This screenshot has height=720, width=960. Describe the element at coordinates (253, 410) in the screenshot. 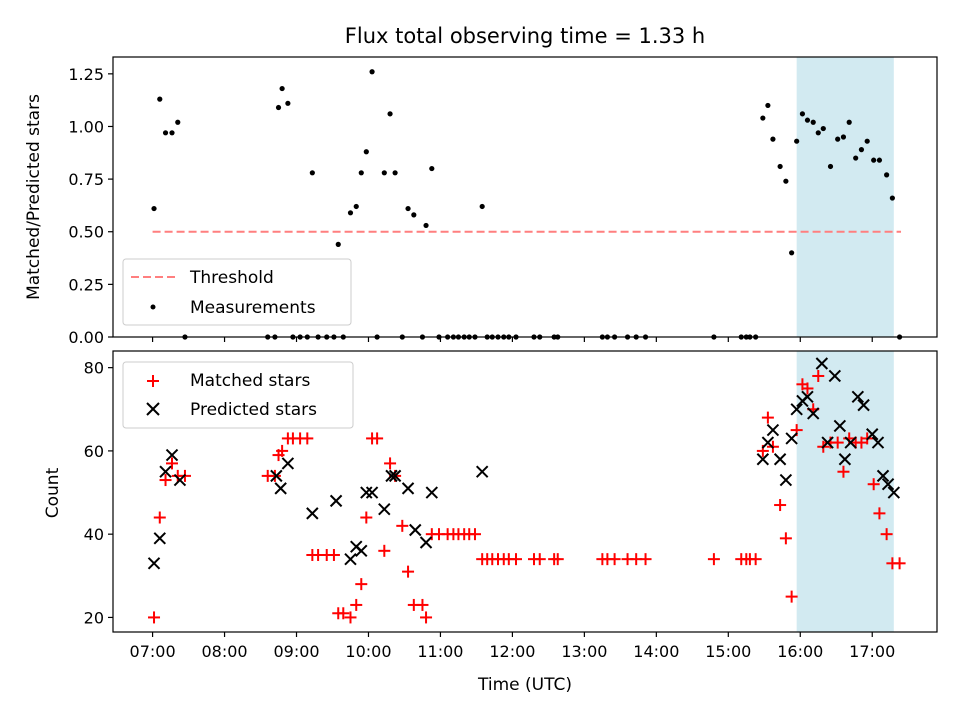

I see `counts-legend-predicted-label: Predicted stars` at that location.